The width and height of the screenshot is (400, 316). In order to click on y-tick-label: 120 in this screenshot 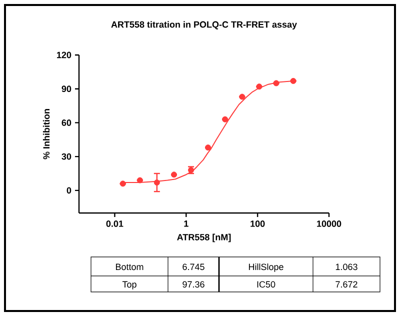, I will do `click(64, 55)`.